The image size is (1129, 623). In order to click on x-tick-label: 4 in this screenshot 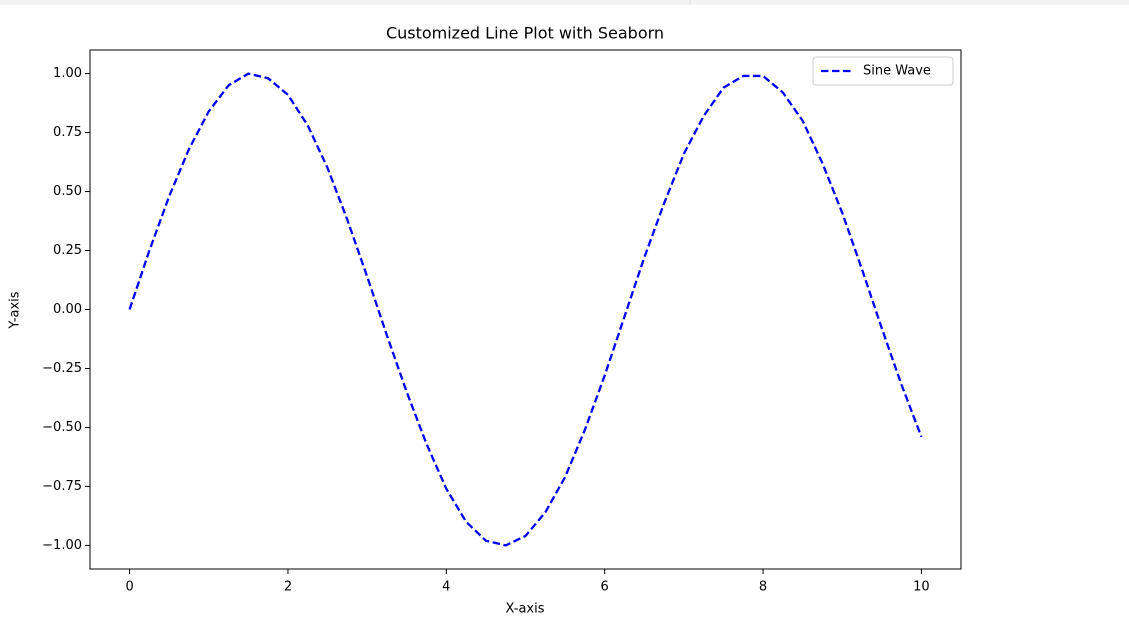, I will do `click(446, 587)`.